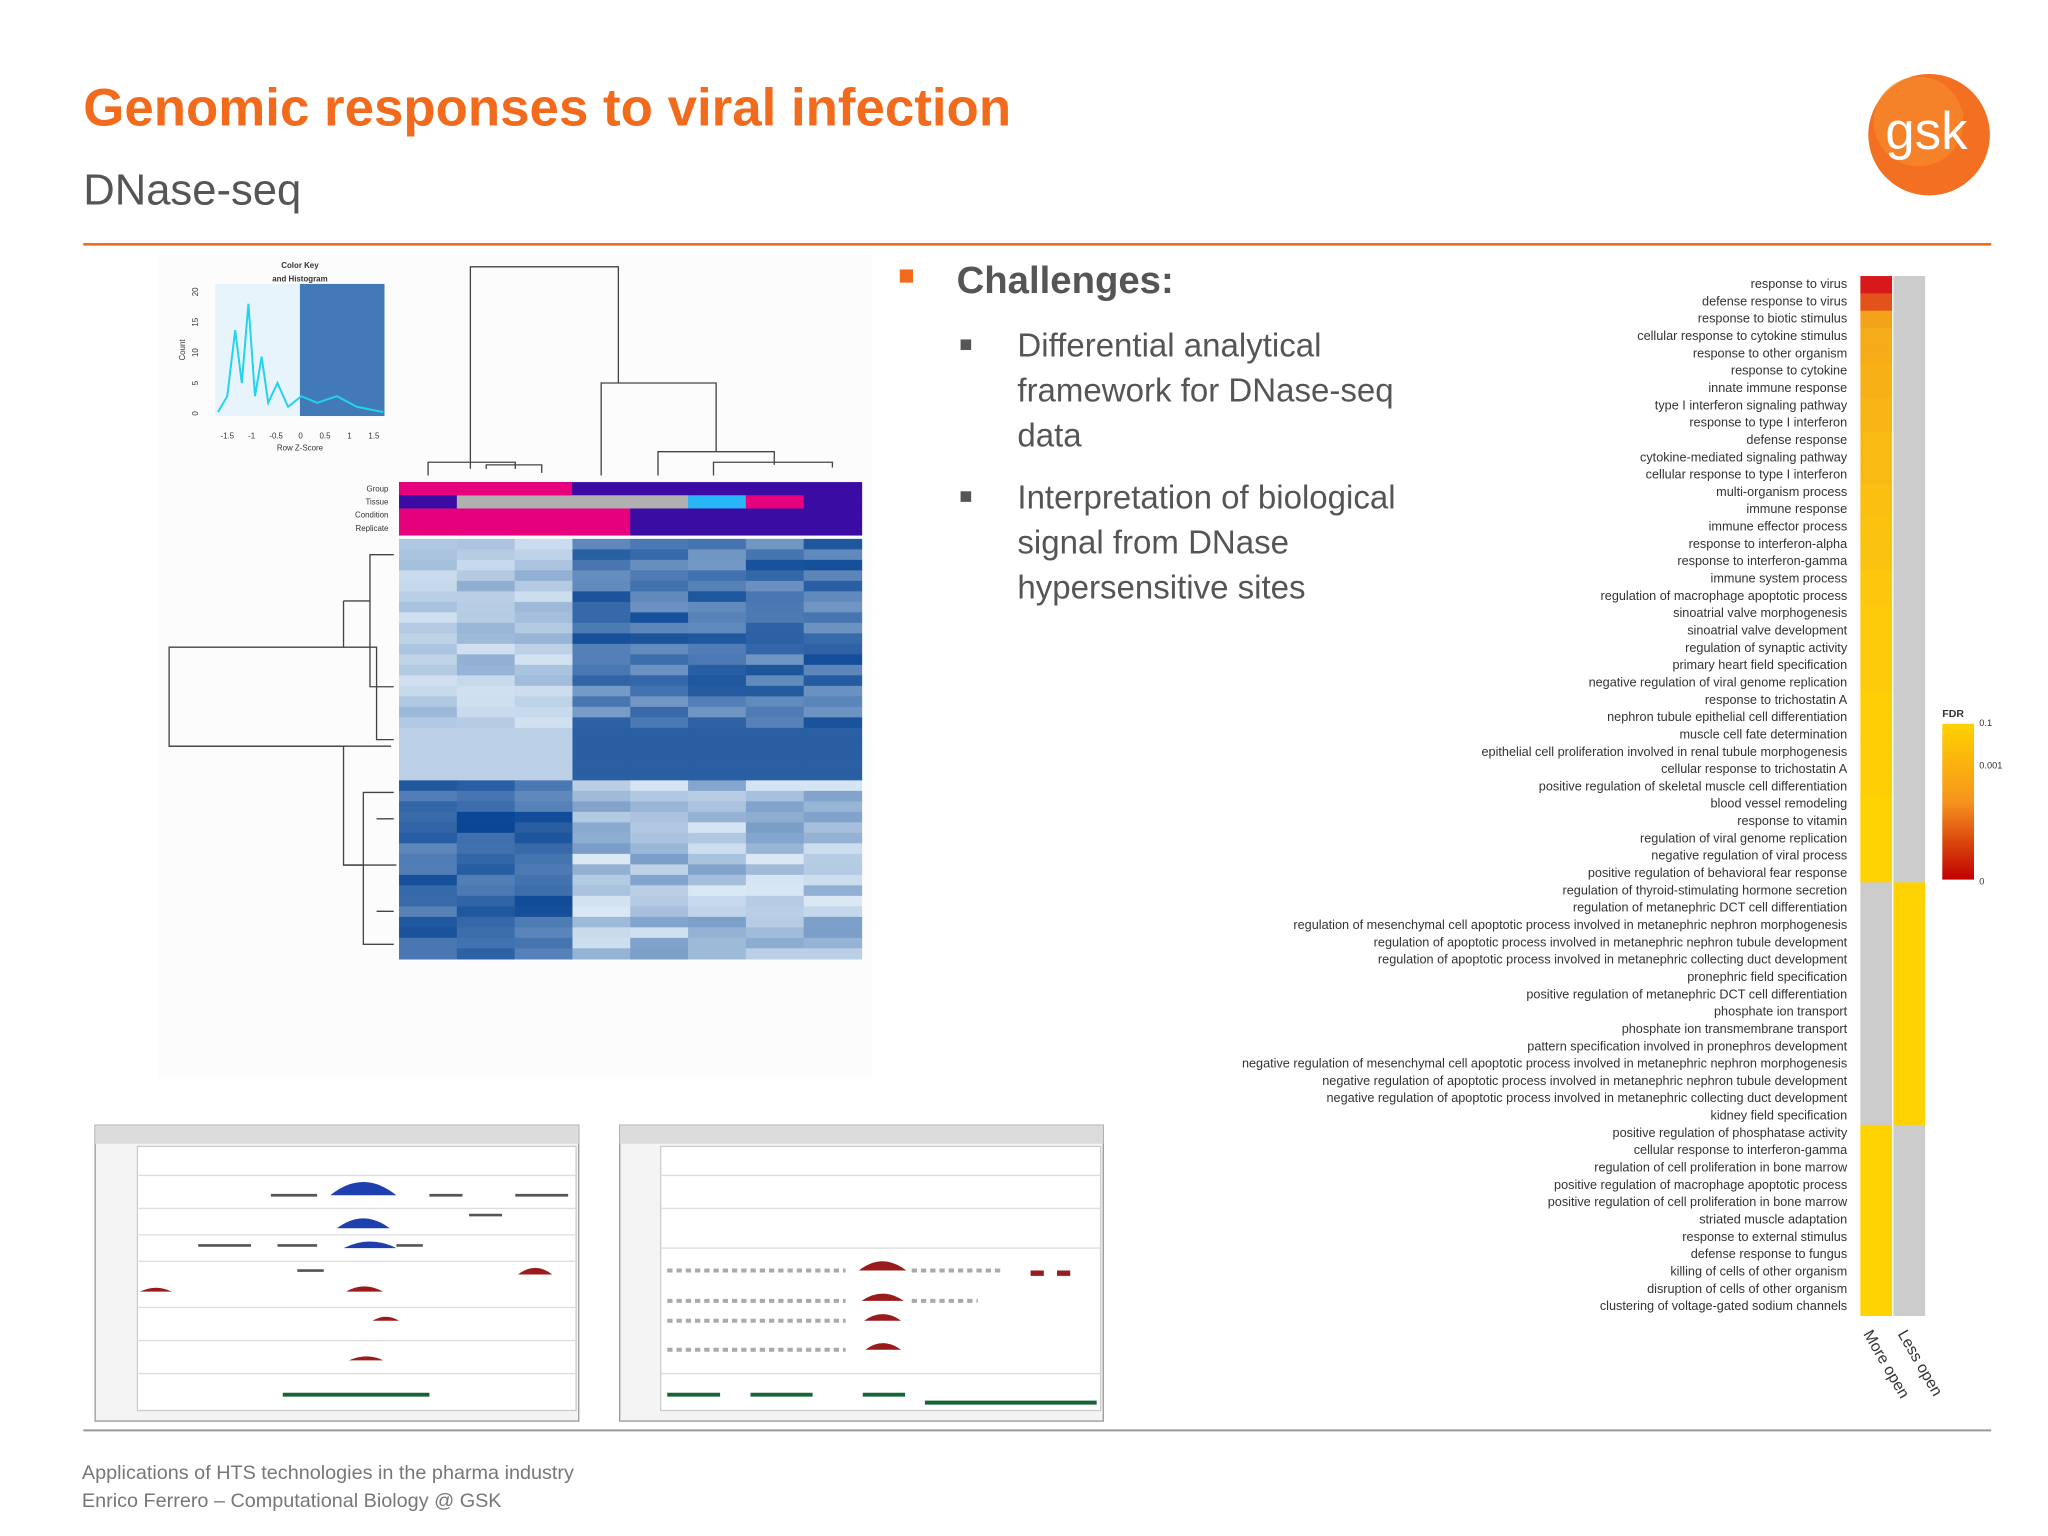 This screenshot has height=1536, width=2048. I want to click on go-term: primary heart field specification, so click(1759, 665).